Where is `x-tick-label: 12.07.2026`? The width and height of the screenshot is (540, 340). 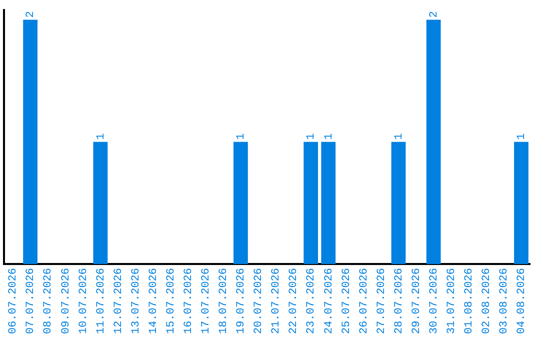
x-tick-label: 12.07.2026 is located at coordinates (118, 301).